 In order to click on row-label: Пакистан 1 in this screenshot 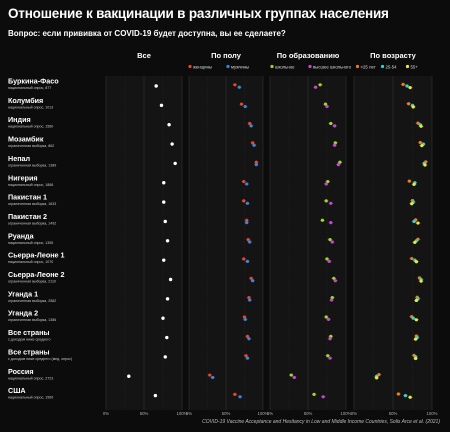, I will do `click(27, 197)`.